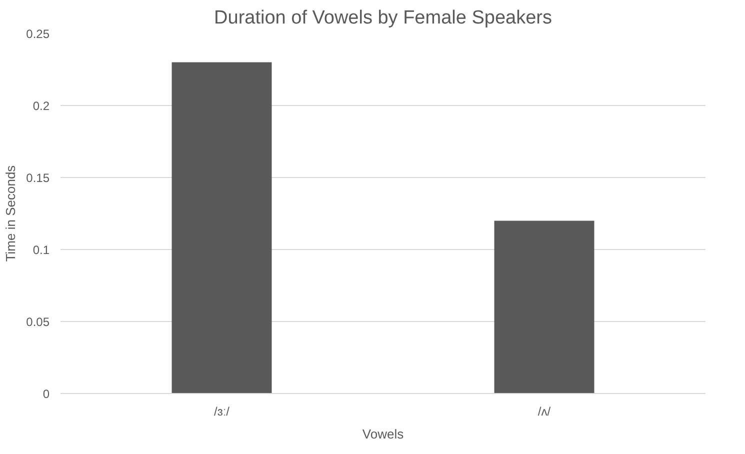  Describe the element at coordinates (41, 106) in the screenshot. I see `y-tick-label: 0.2` at that location.